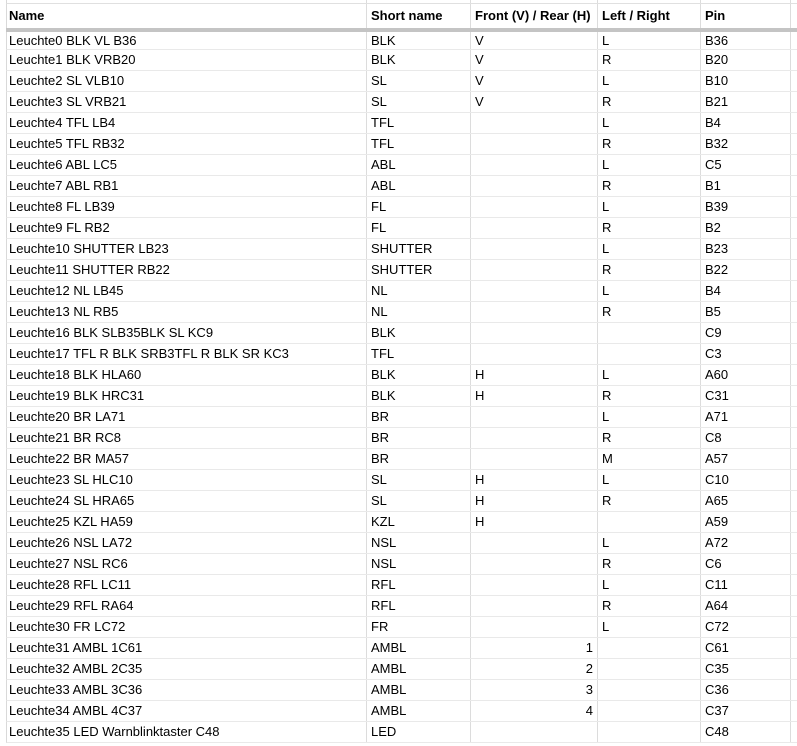 The image size is (797, 746). I want to click on cell-pin: C61, so click(746, 648).